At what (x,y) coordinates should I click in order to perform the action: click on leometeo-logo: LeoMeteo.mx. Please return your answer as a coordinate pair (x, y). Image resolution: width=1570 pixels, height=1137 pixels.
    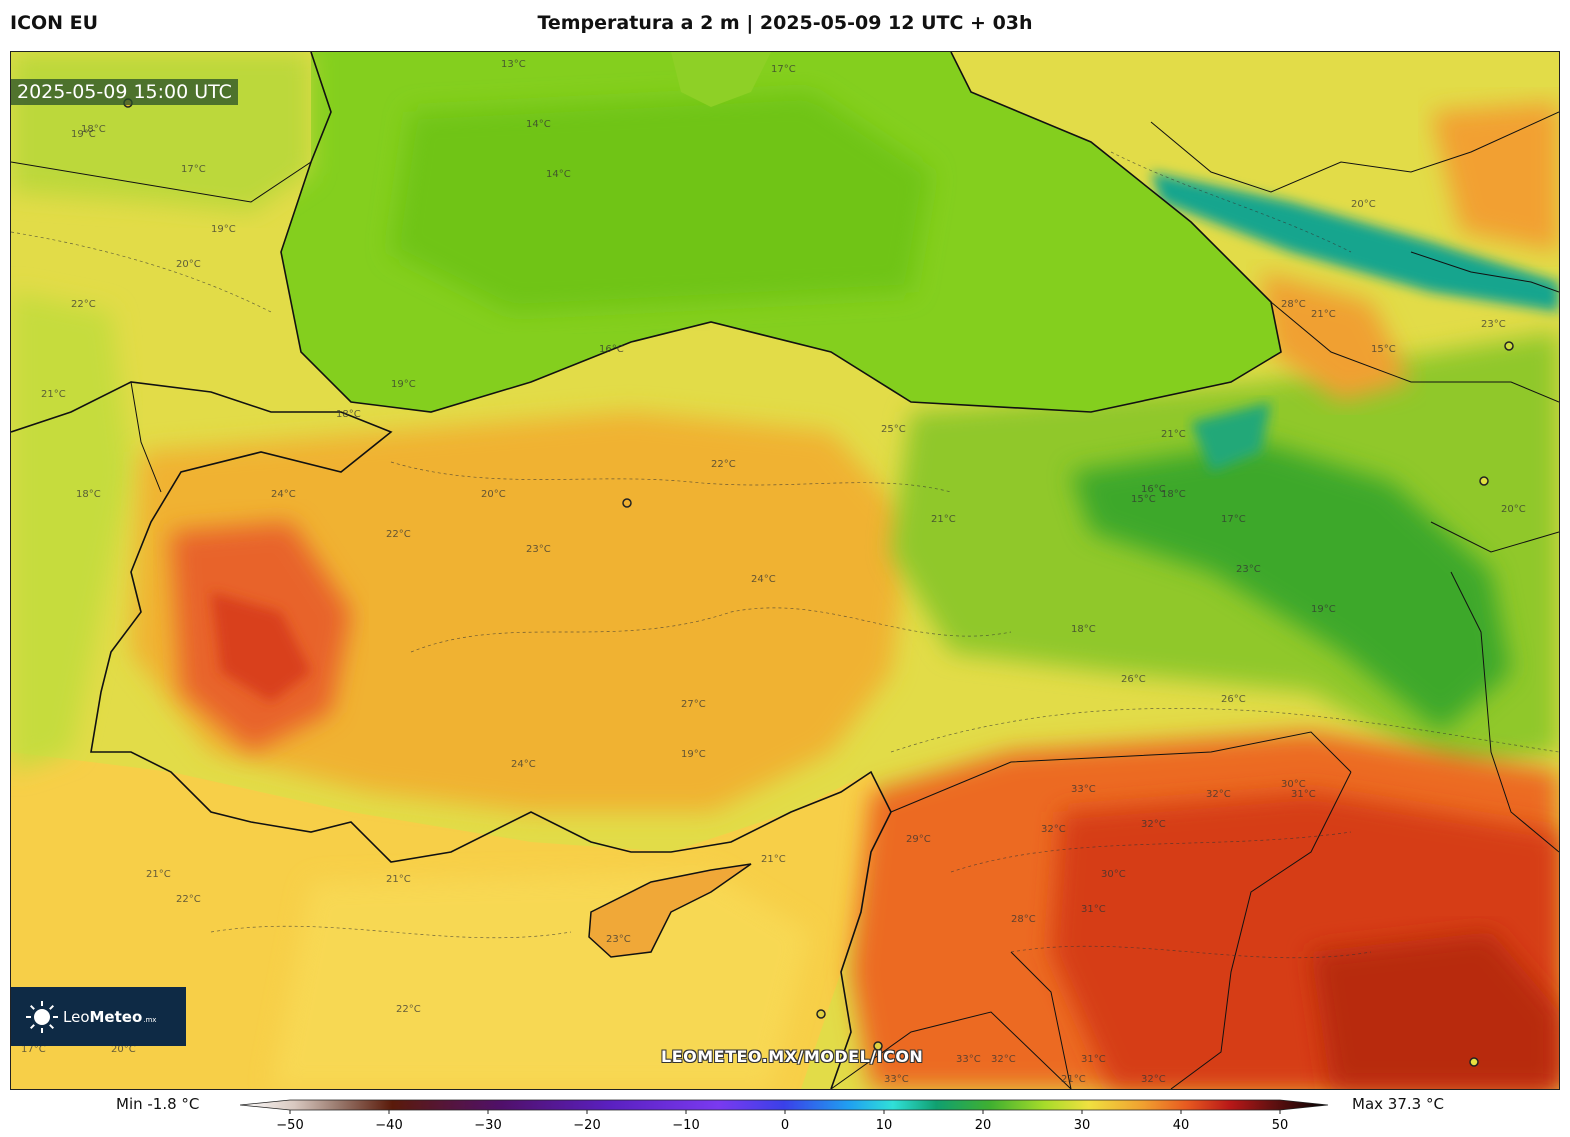
    Looking at the image, I should click on (98, 1016).